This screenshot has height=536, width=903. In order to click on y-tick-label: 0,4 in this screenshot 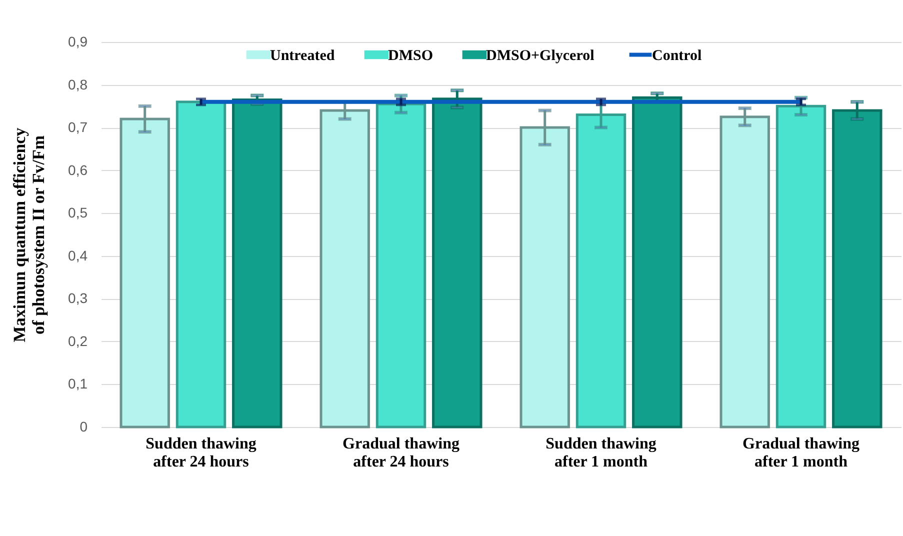, I will do `click(78, 255)`.